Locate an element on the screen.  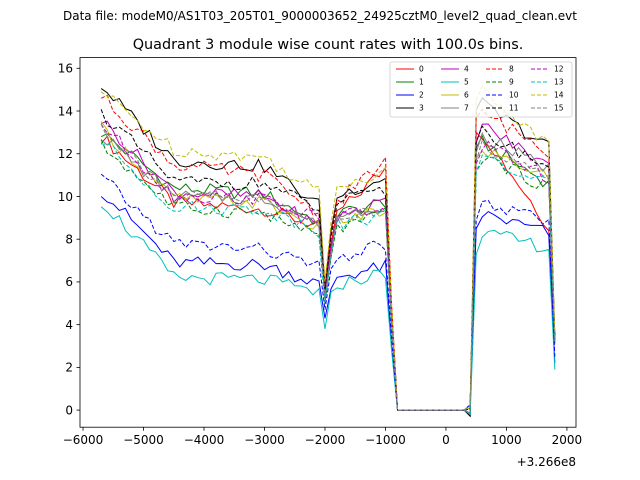
x-axis: −6000 −5000 −4000 −3000 −2000 −1000 0 1000 2000 is located at coordinates (322, 437).